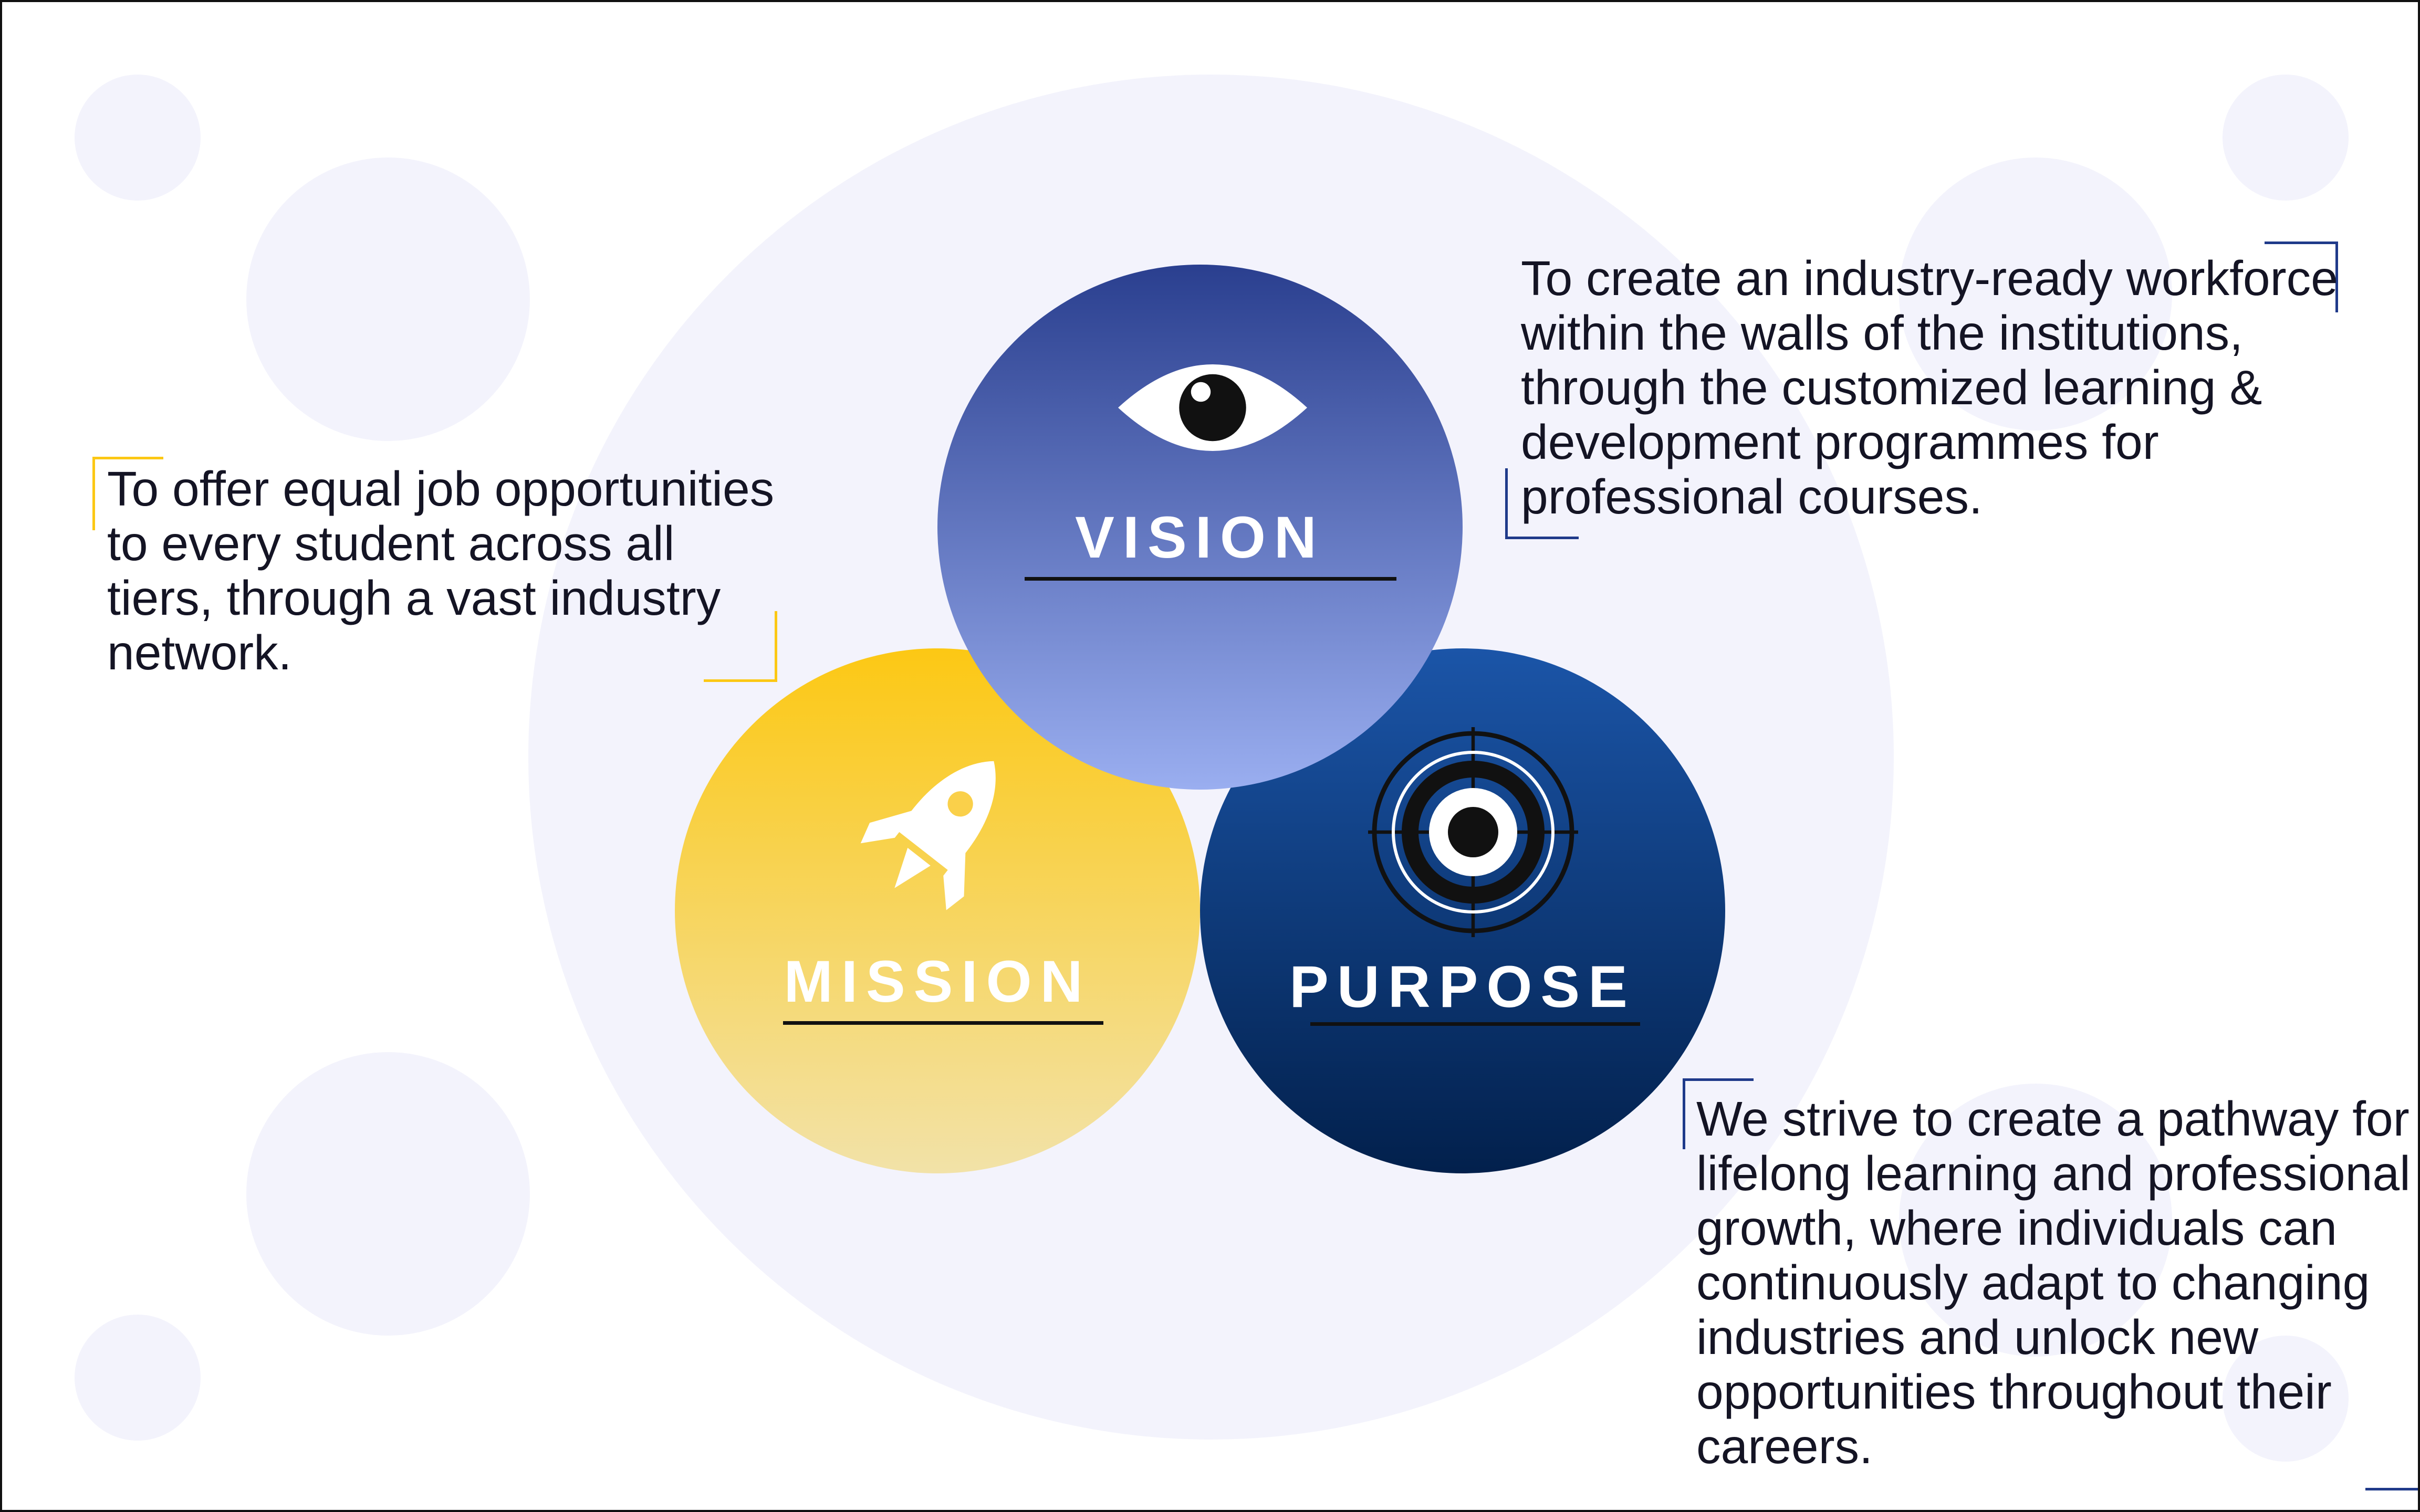 This screenshot has width=2420, height=1512. What do you see at coordinates (441, 598) in the screenshot?
I see `mission-line: tiers, through a vast industry` at bounding box center [441, 598].